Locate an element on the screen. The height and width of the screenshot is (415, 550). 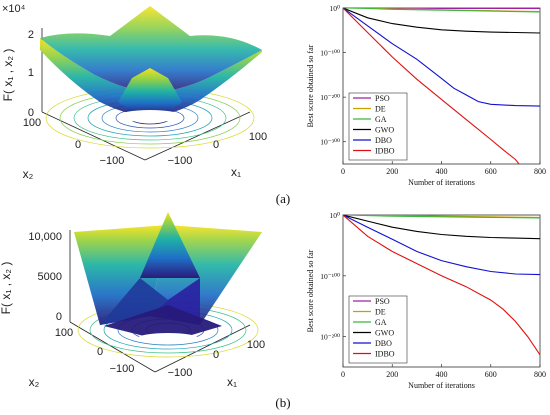
surface-bowl-front is located at coordinates (151, 77).